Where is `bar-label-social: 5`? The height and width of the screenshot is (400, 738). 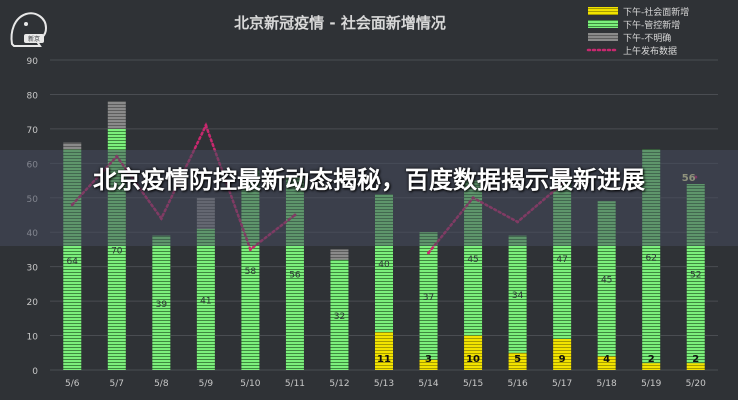
bar-label-social: 5 is located at coordinates (517, 359).